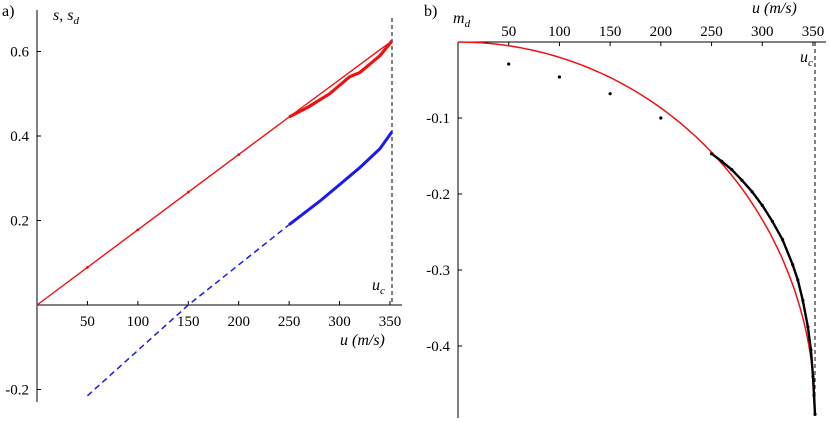 This screenshot has width=830, height=422. I want to click on panel-a-x-tick-label: 100, so click(138, 322).